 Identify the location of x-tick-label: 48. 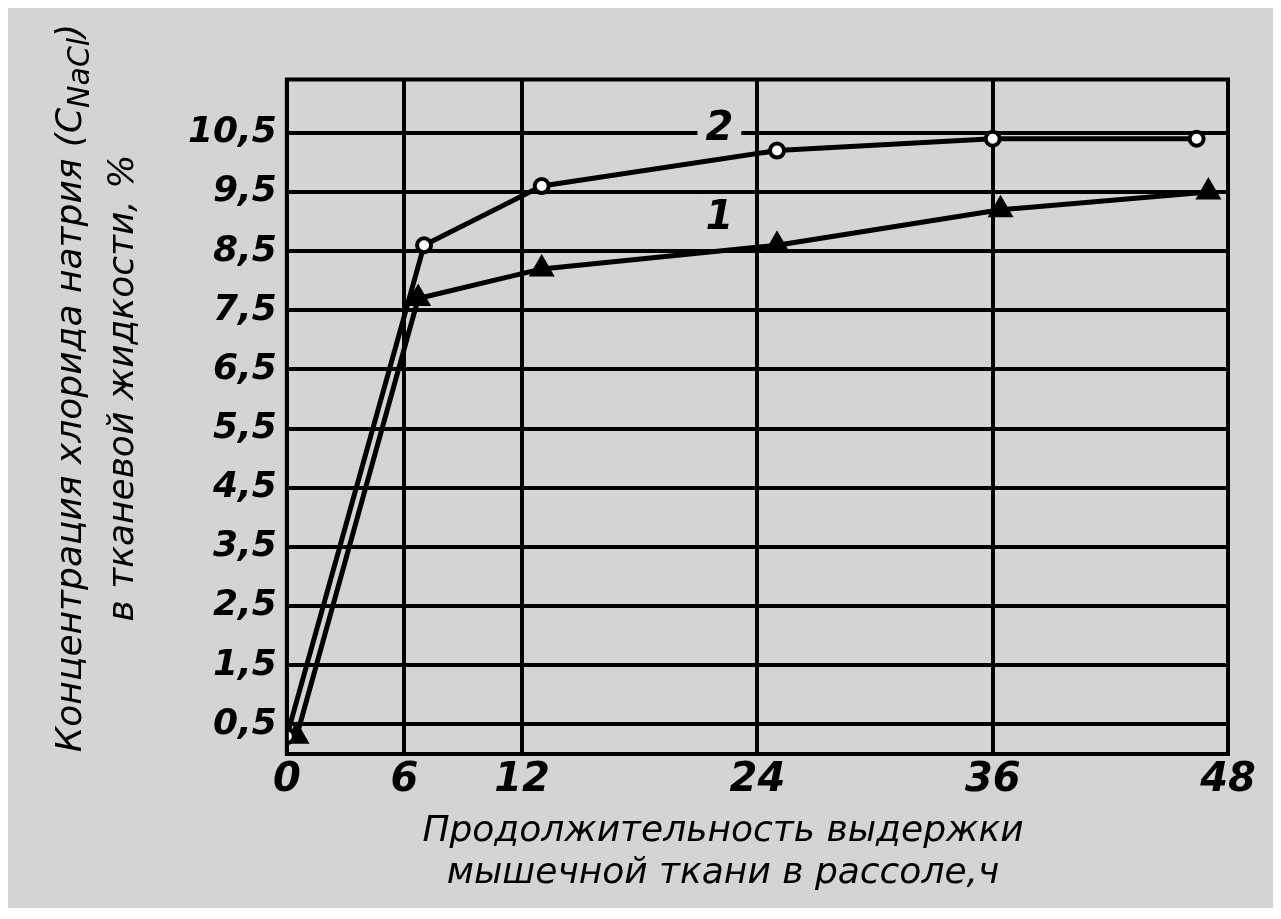
(1227, 777).